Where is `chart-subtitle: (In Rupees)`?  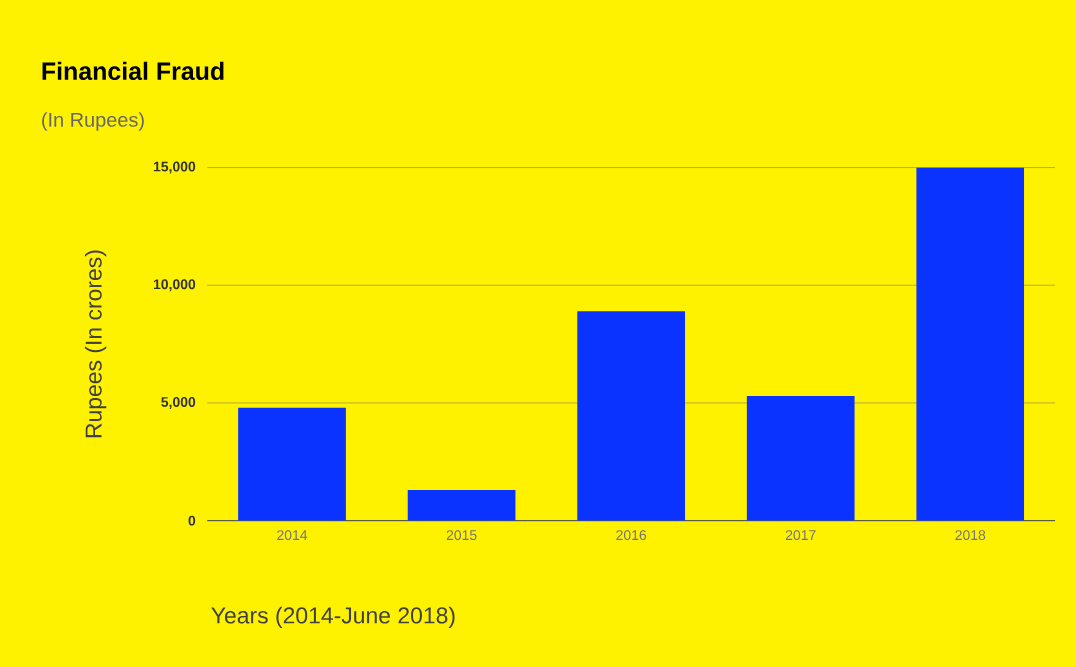 chart-subtitle: (In Rupees) is located at coordinates (93, 121).